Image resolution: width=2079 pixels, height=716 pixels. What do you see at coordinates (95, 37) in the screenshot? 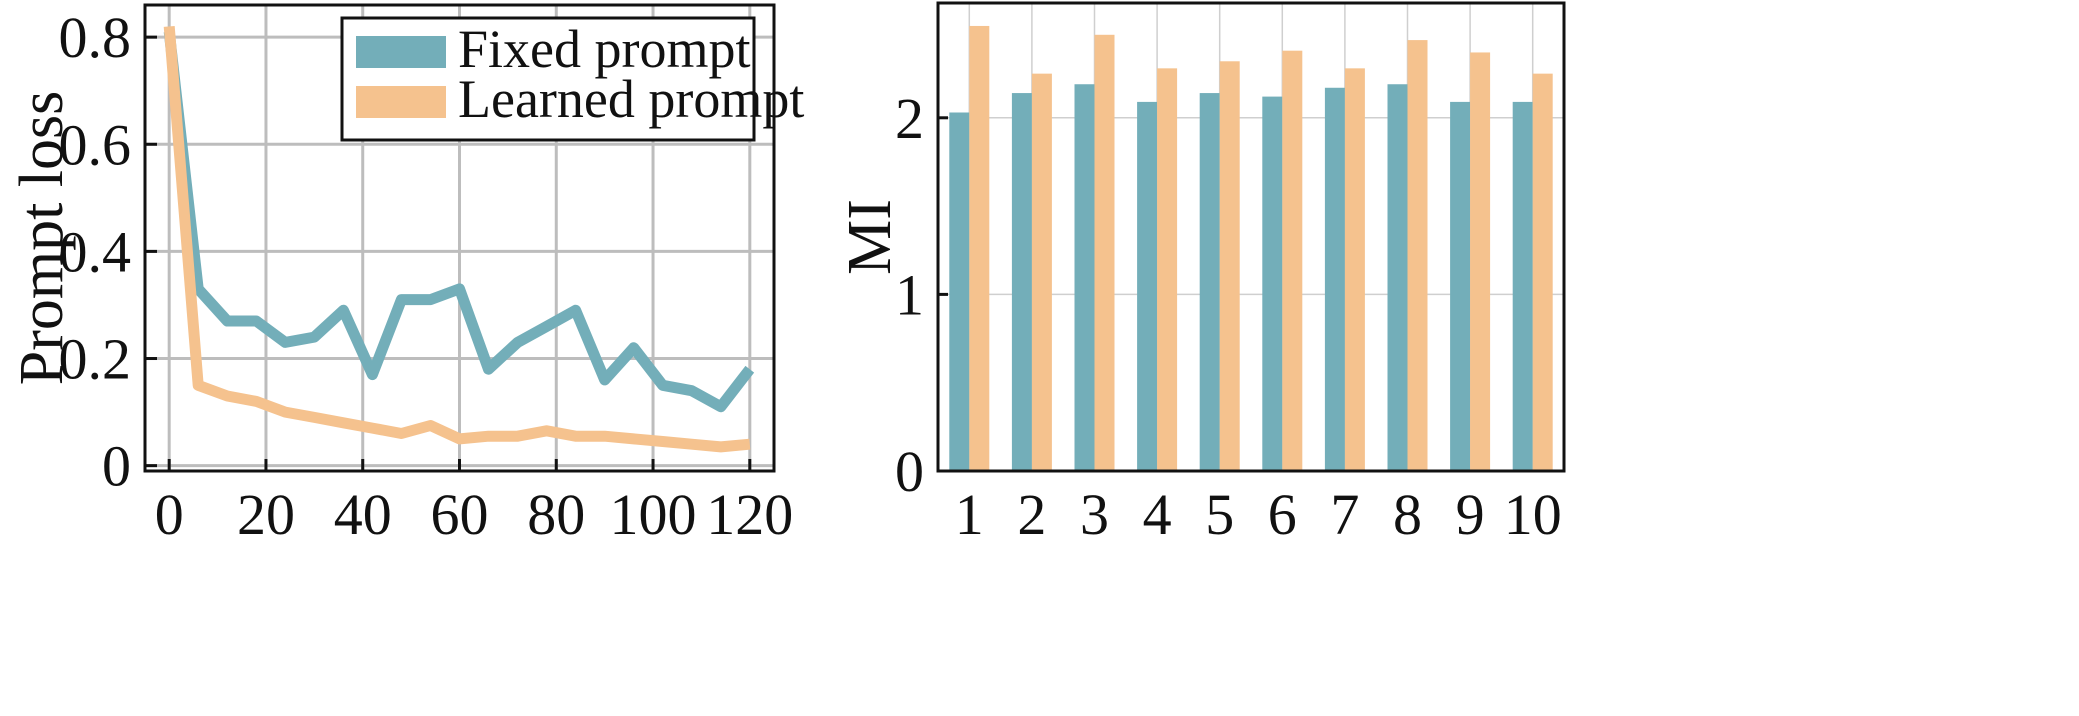
I see `y-tick-label: 0.8` at bounding box center [95, 37].